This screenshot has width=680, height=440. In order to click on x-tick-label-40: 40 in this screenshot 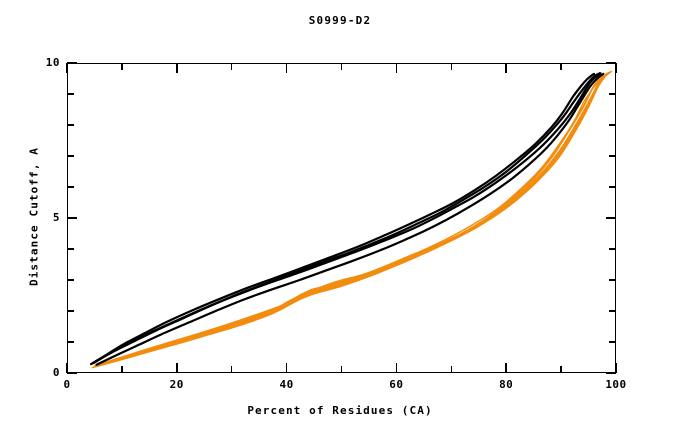, I will do `click(286, 384)`.